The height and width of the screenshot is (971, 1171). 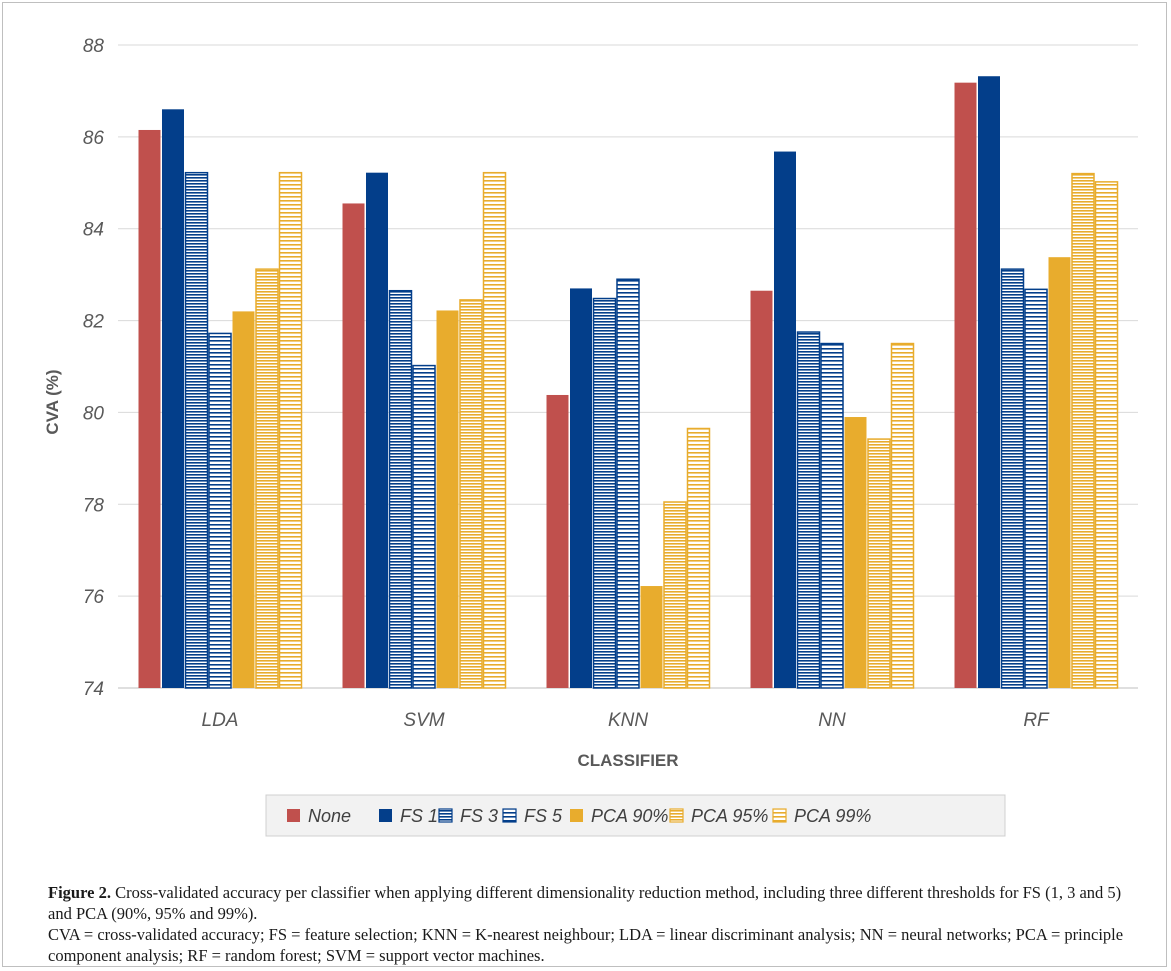 I want to click on legend-label: PCA 95%, so click(x=729, y=816).